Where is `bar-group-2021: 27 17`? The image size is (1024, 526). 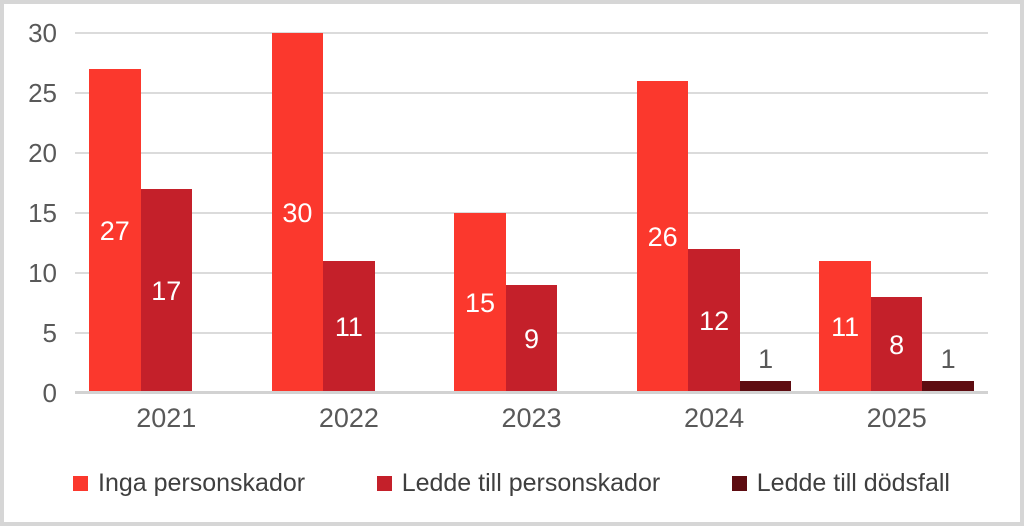 bar-group-2021: 27 17 is located at coordinates (166, 213).